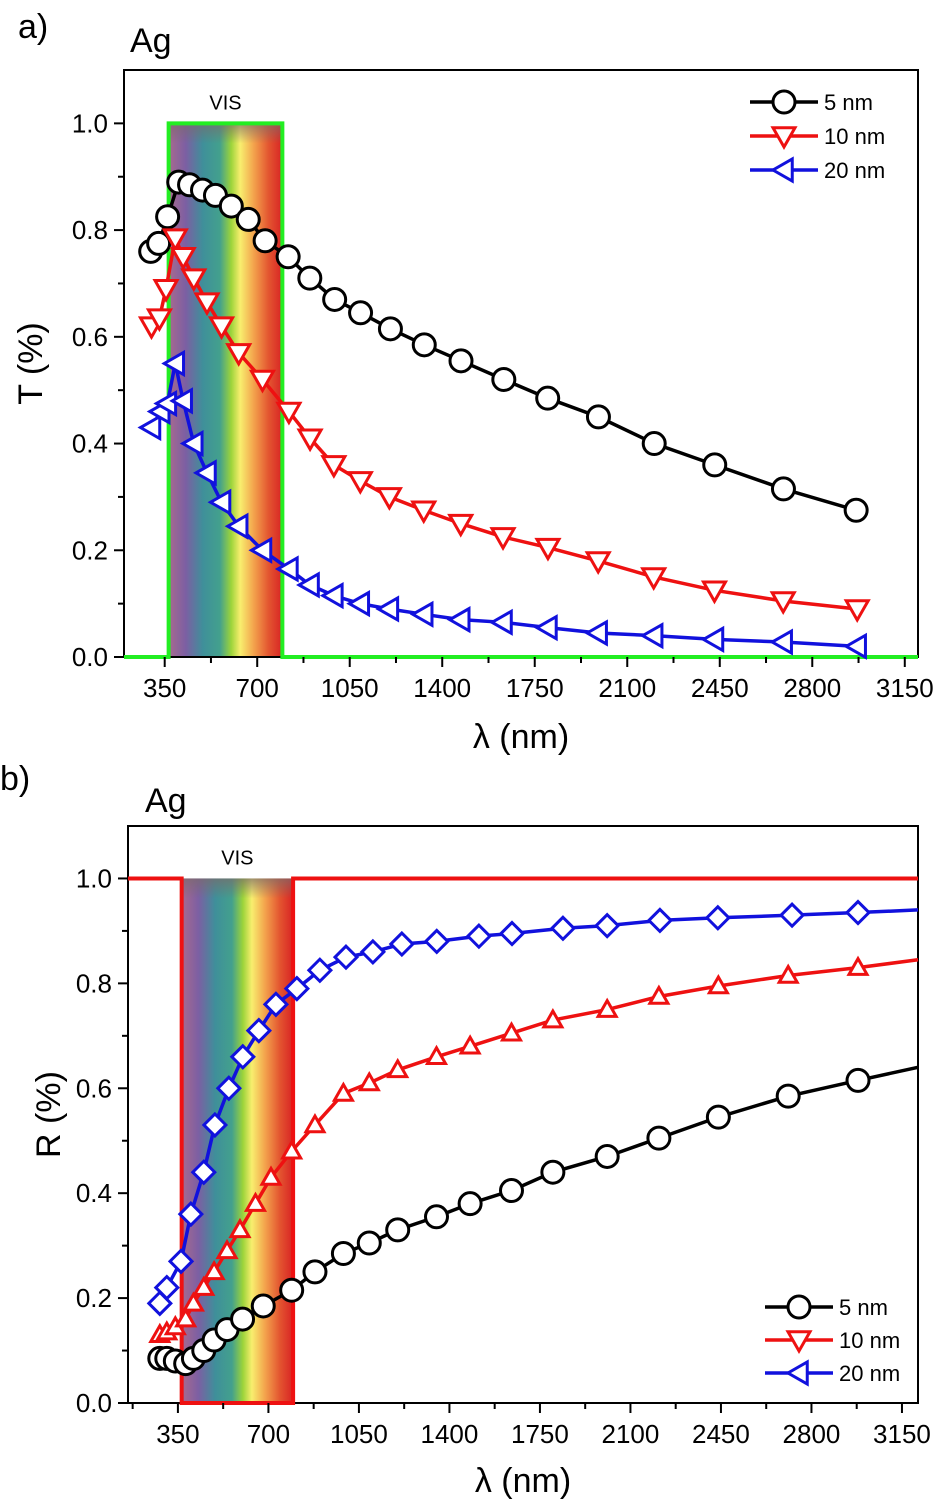 This screenshot has width=942, height=1504. What do you see at coordinates (902, 1434) in the screenshot?
I see `x-tick-label: 3150` at bounding box center [902, 1434].